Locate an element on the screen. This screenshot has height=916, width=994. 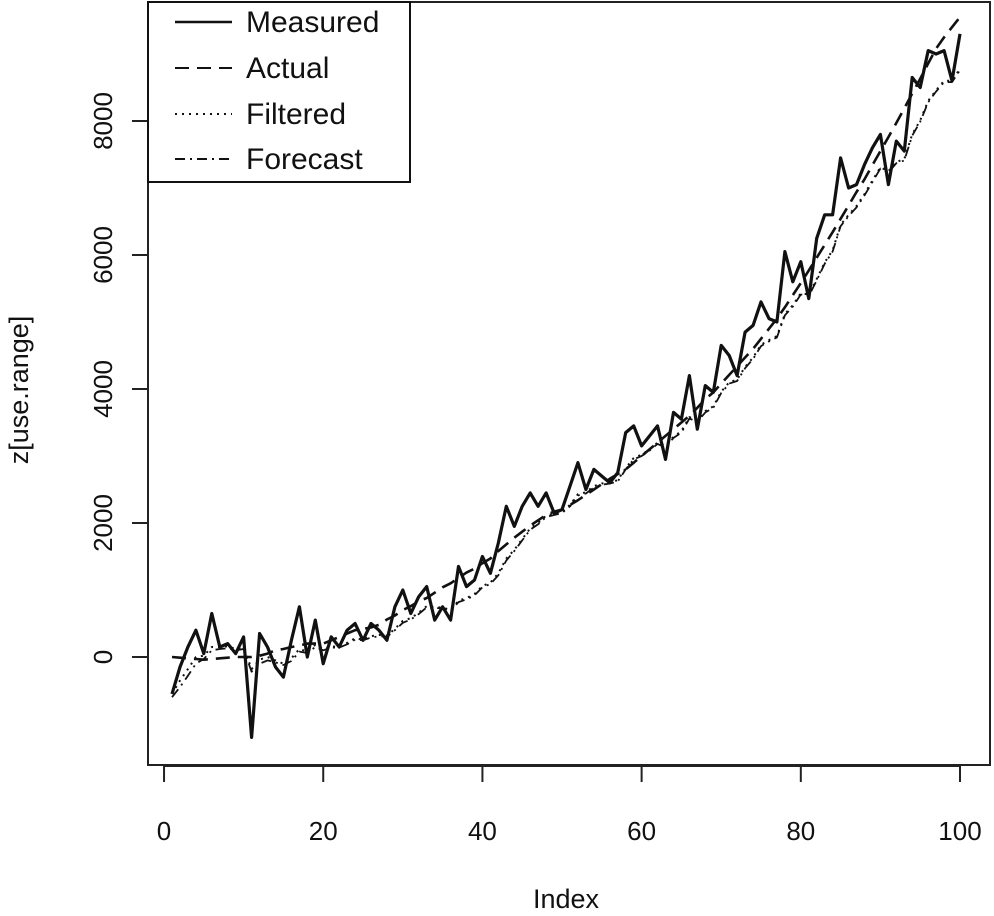
legend-label-filtered: Filtered is located at coordinates (296, 114).